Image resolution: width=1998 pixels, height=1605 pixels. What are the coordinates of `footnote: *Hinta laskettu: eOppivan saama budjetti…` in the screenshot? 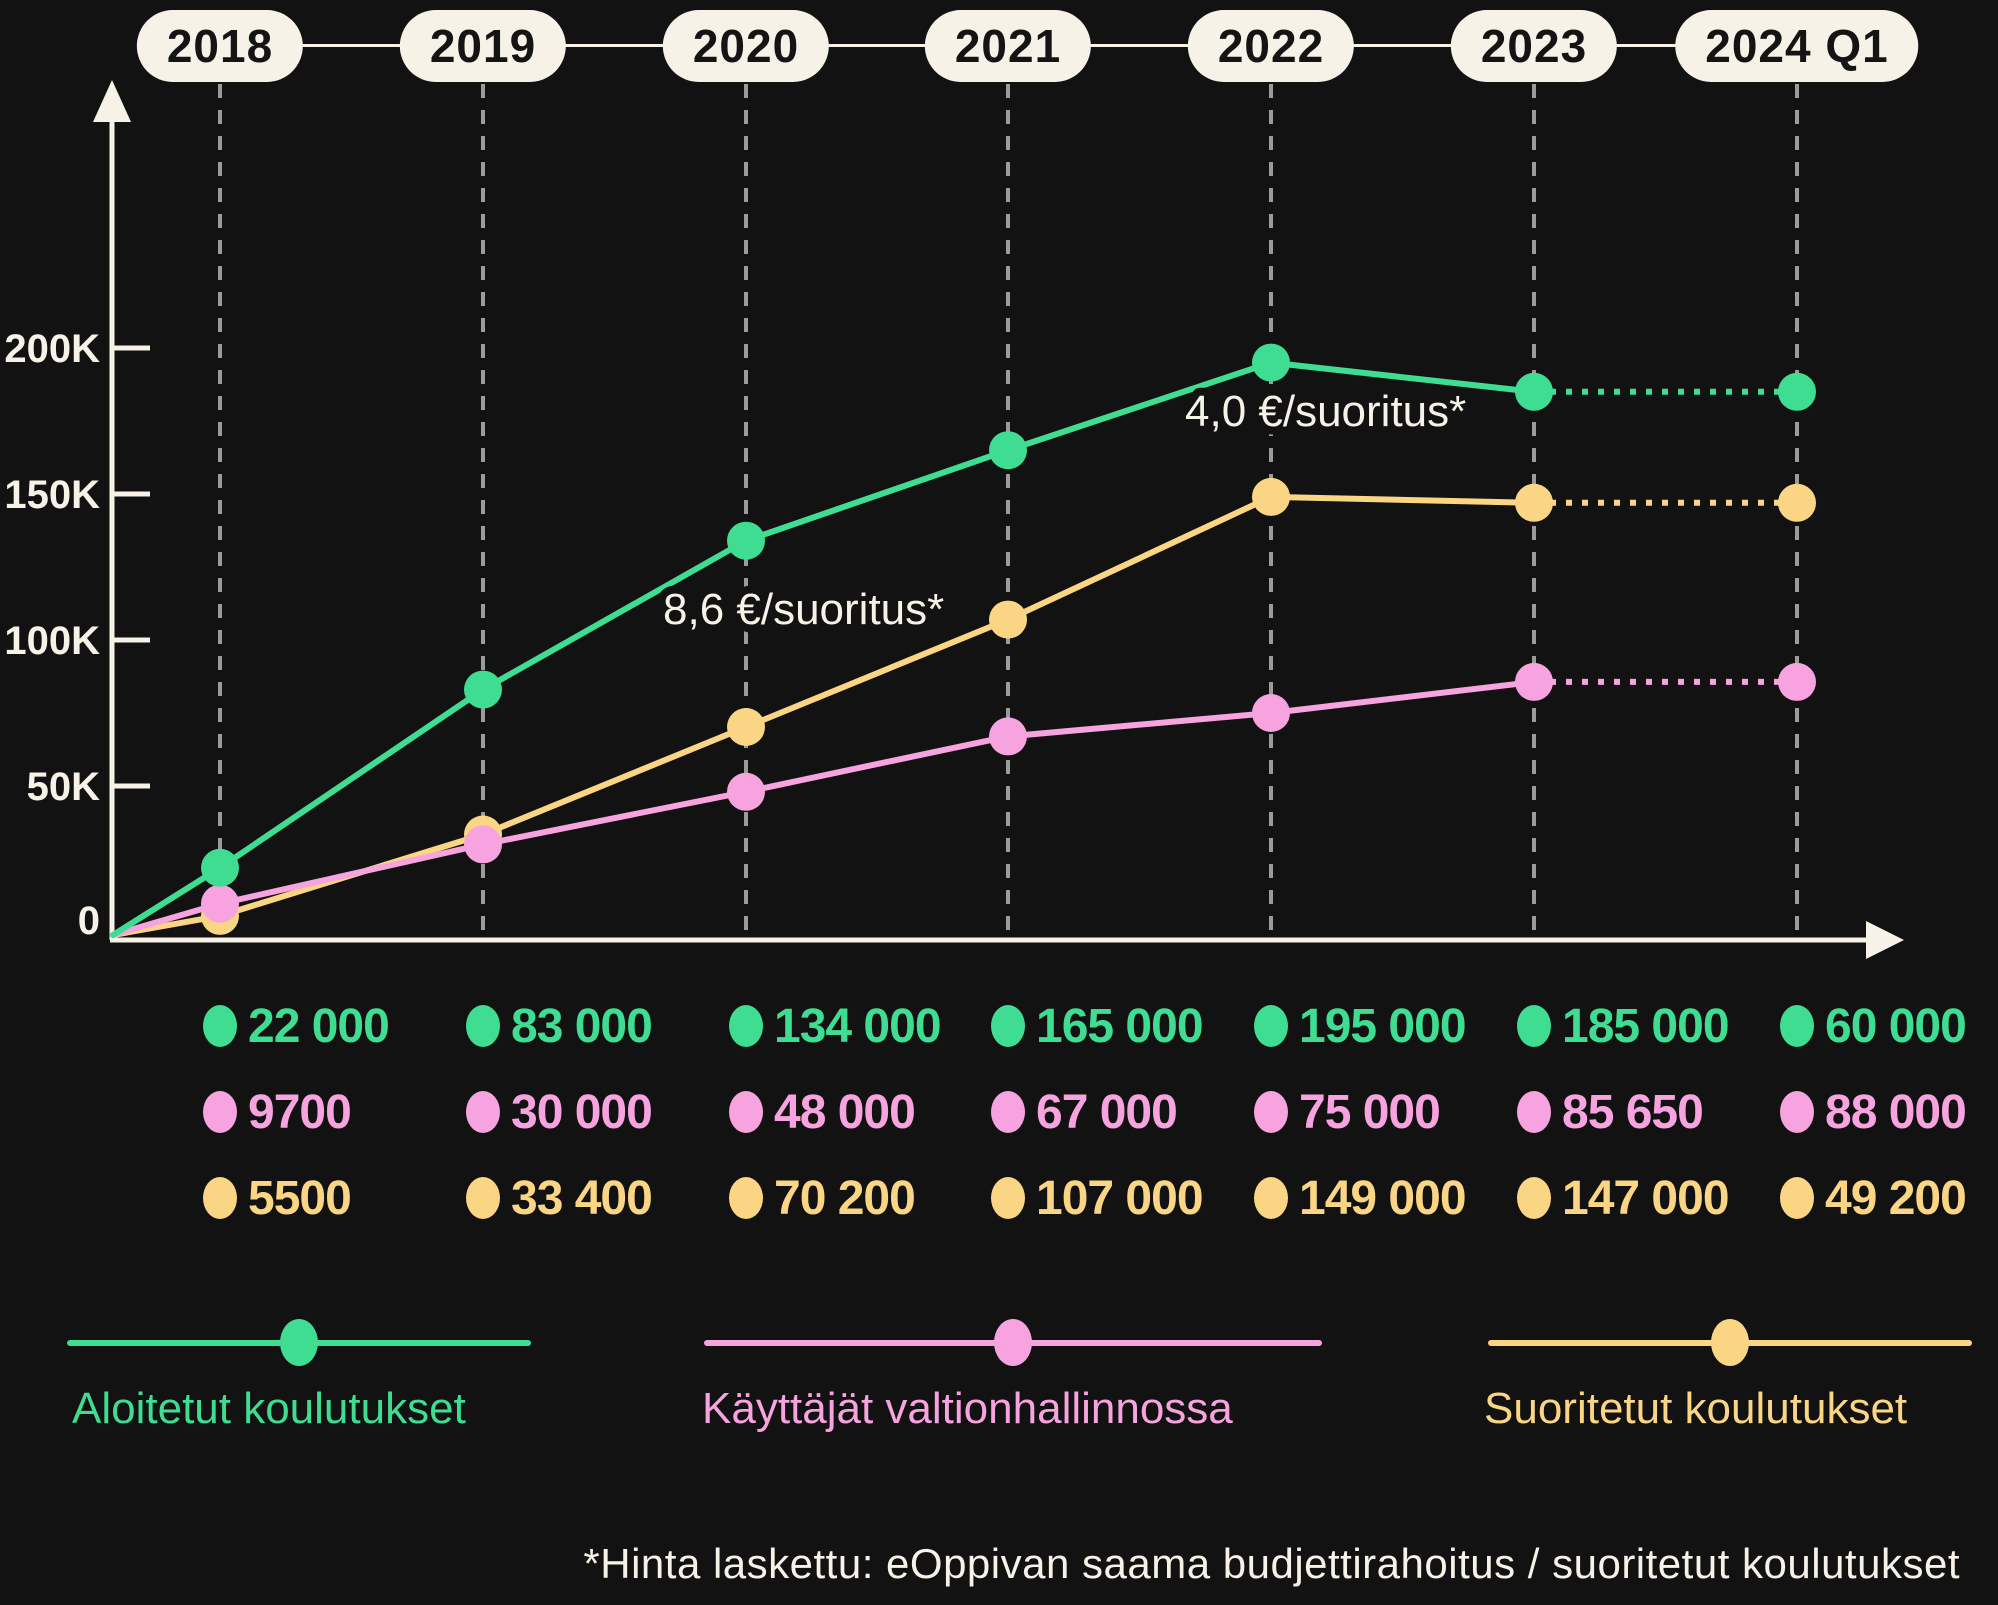 It's located at (1271, 1563).